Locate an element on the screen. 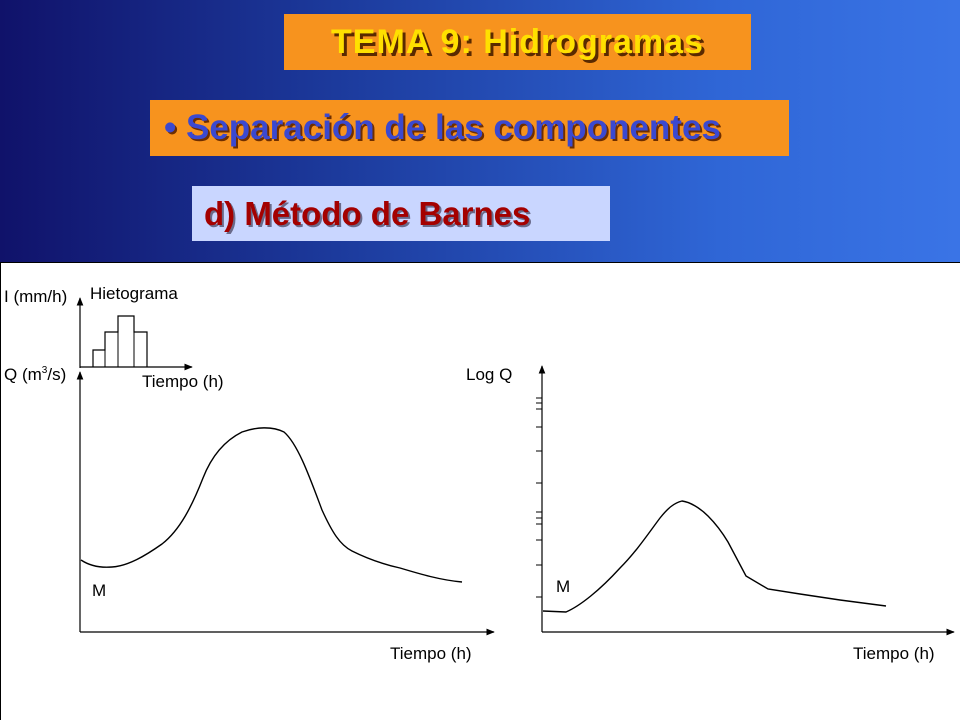  method-title: d) Método de Barnes is located at coordinates (367, 213).